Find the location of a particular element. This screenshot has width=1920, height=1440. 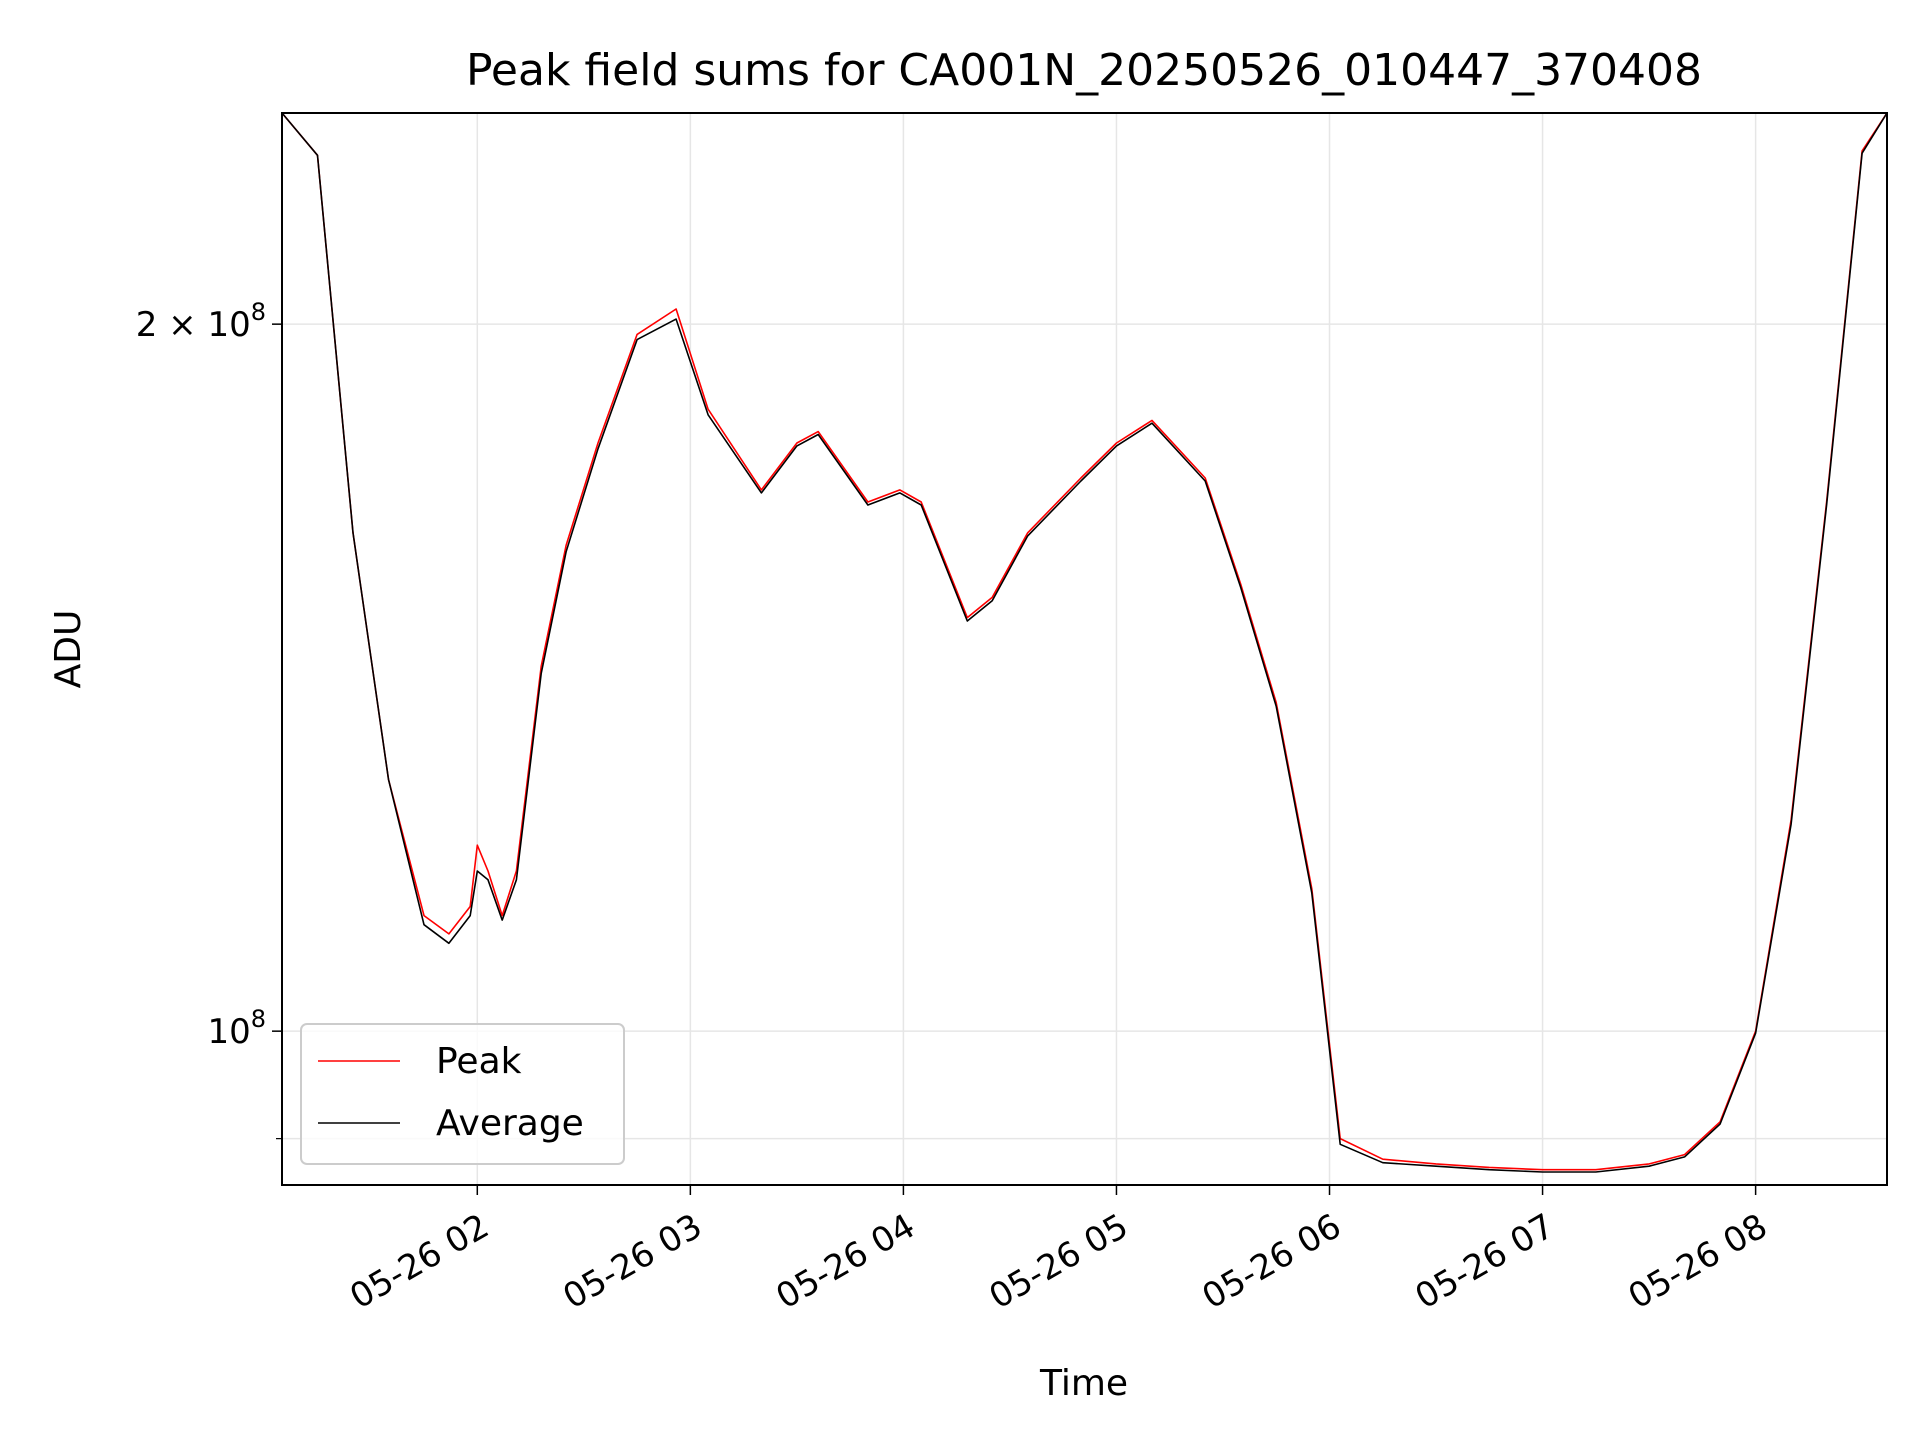

legend: Peak Average is located at coordinates (462, 1094).